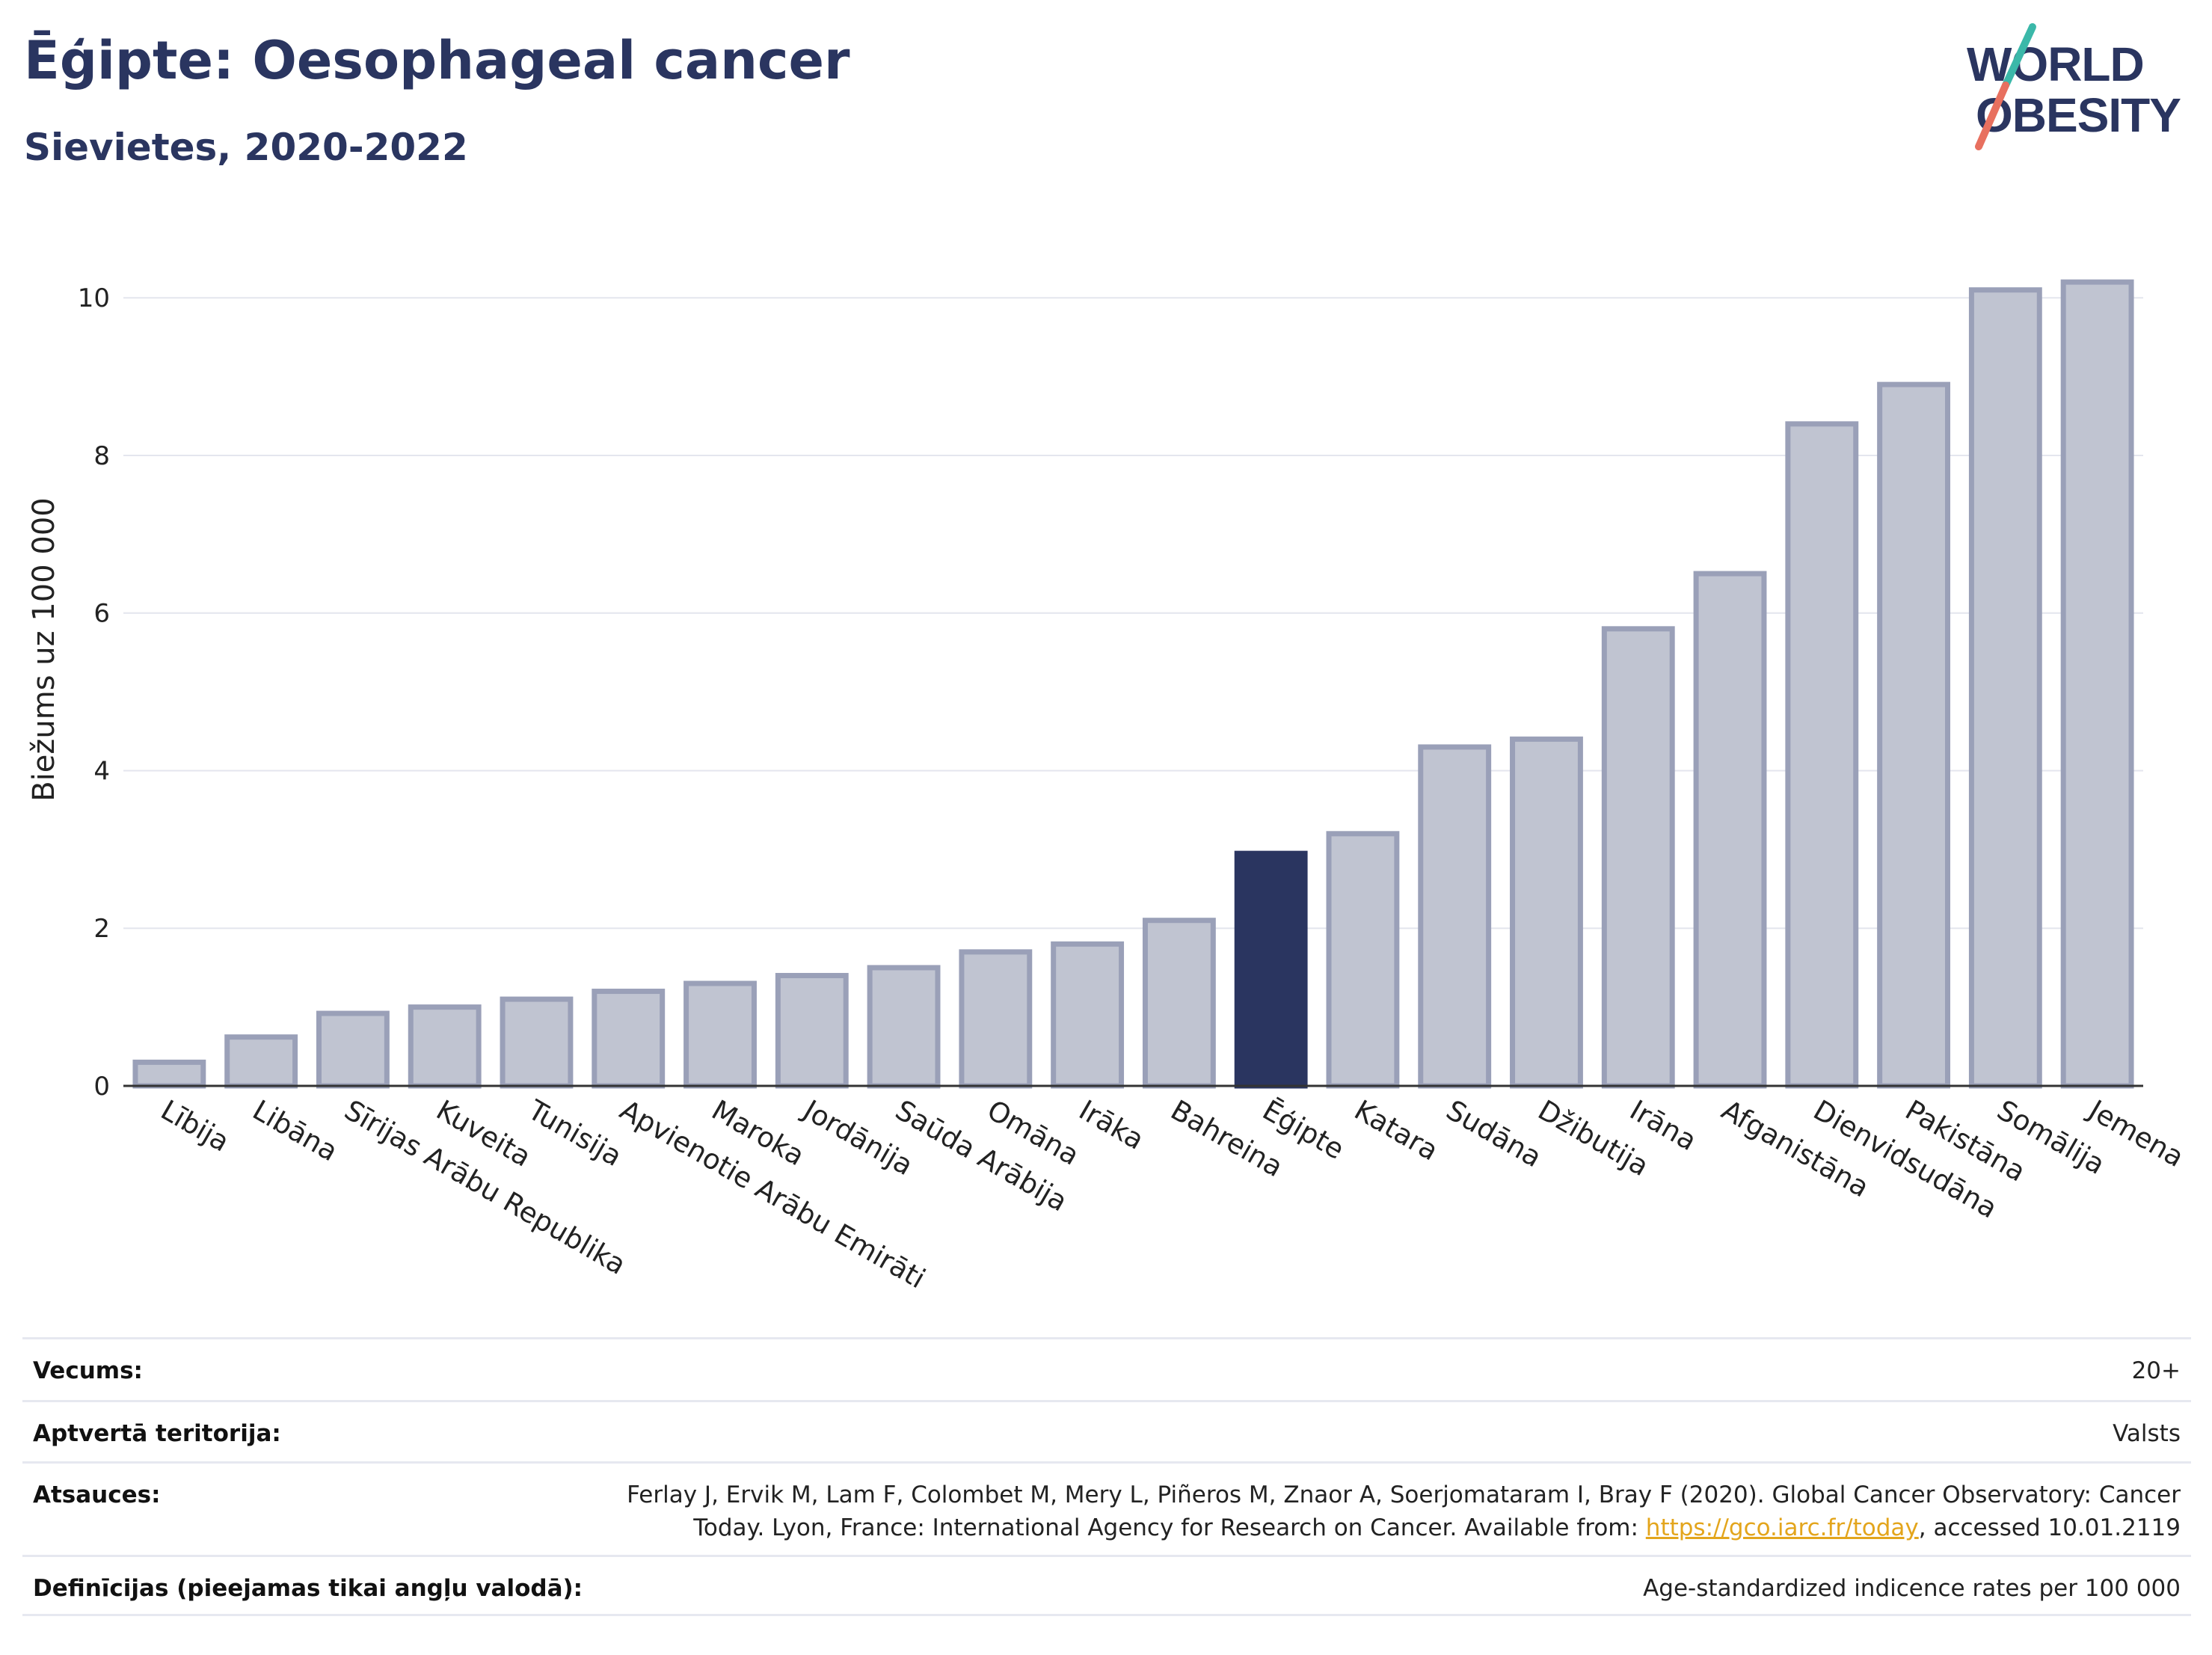  I want to click on bar-afganistāna, so click(1730, 830).